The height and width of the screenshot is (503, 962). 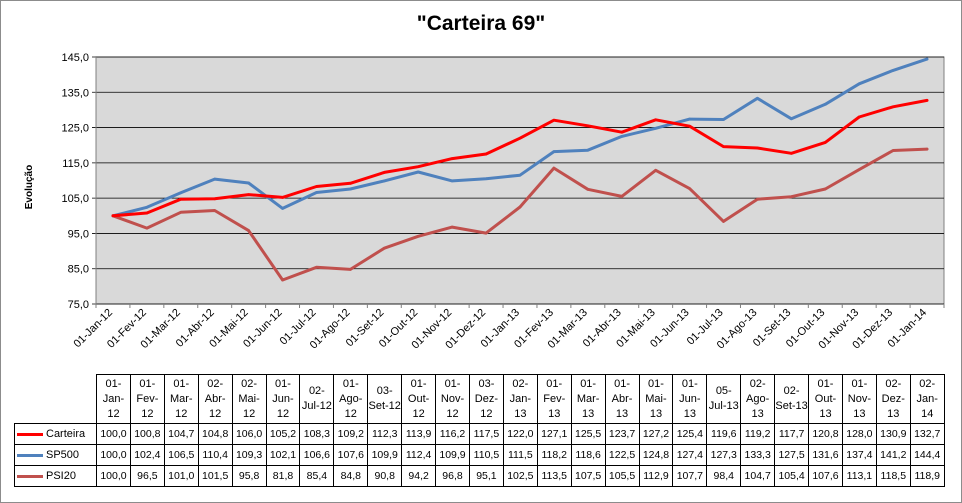 I want to click on table-header-cell: 01-Abr-13, so click(x=622, y=399).